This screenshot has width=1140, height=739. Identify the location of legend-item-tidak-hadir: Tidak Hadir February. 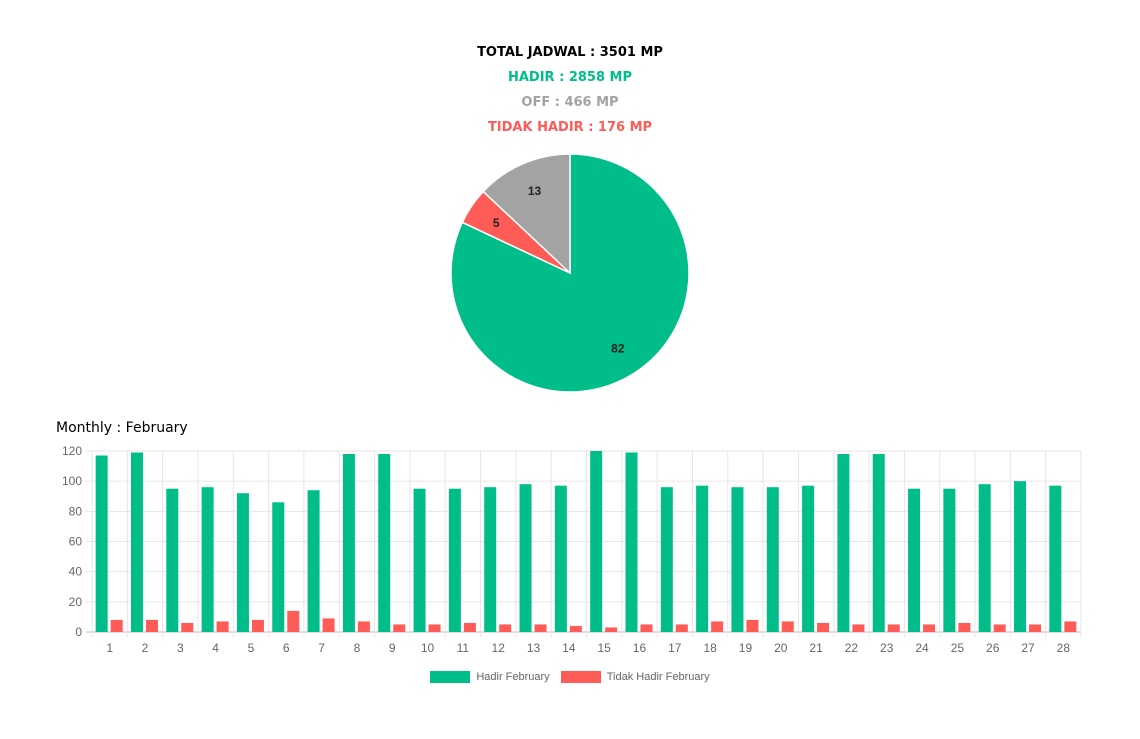
(635, 677).